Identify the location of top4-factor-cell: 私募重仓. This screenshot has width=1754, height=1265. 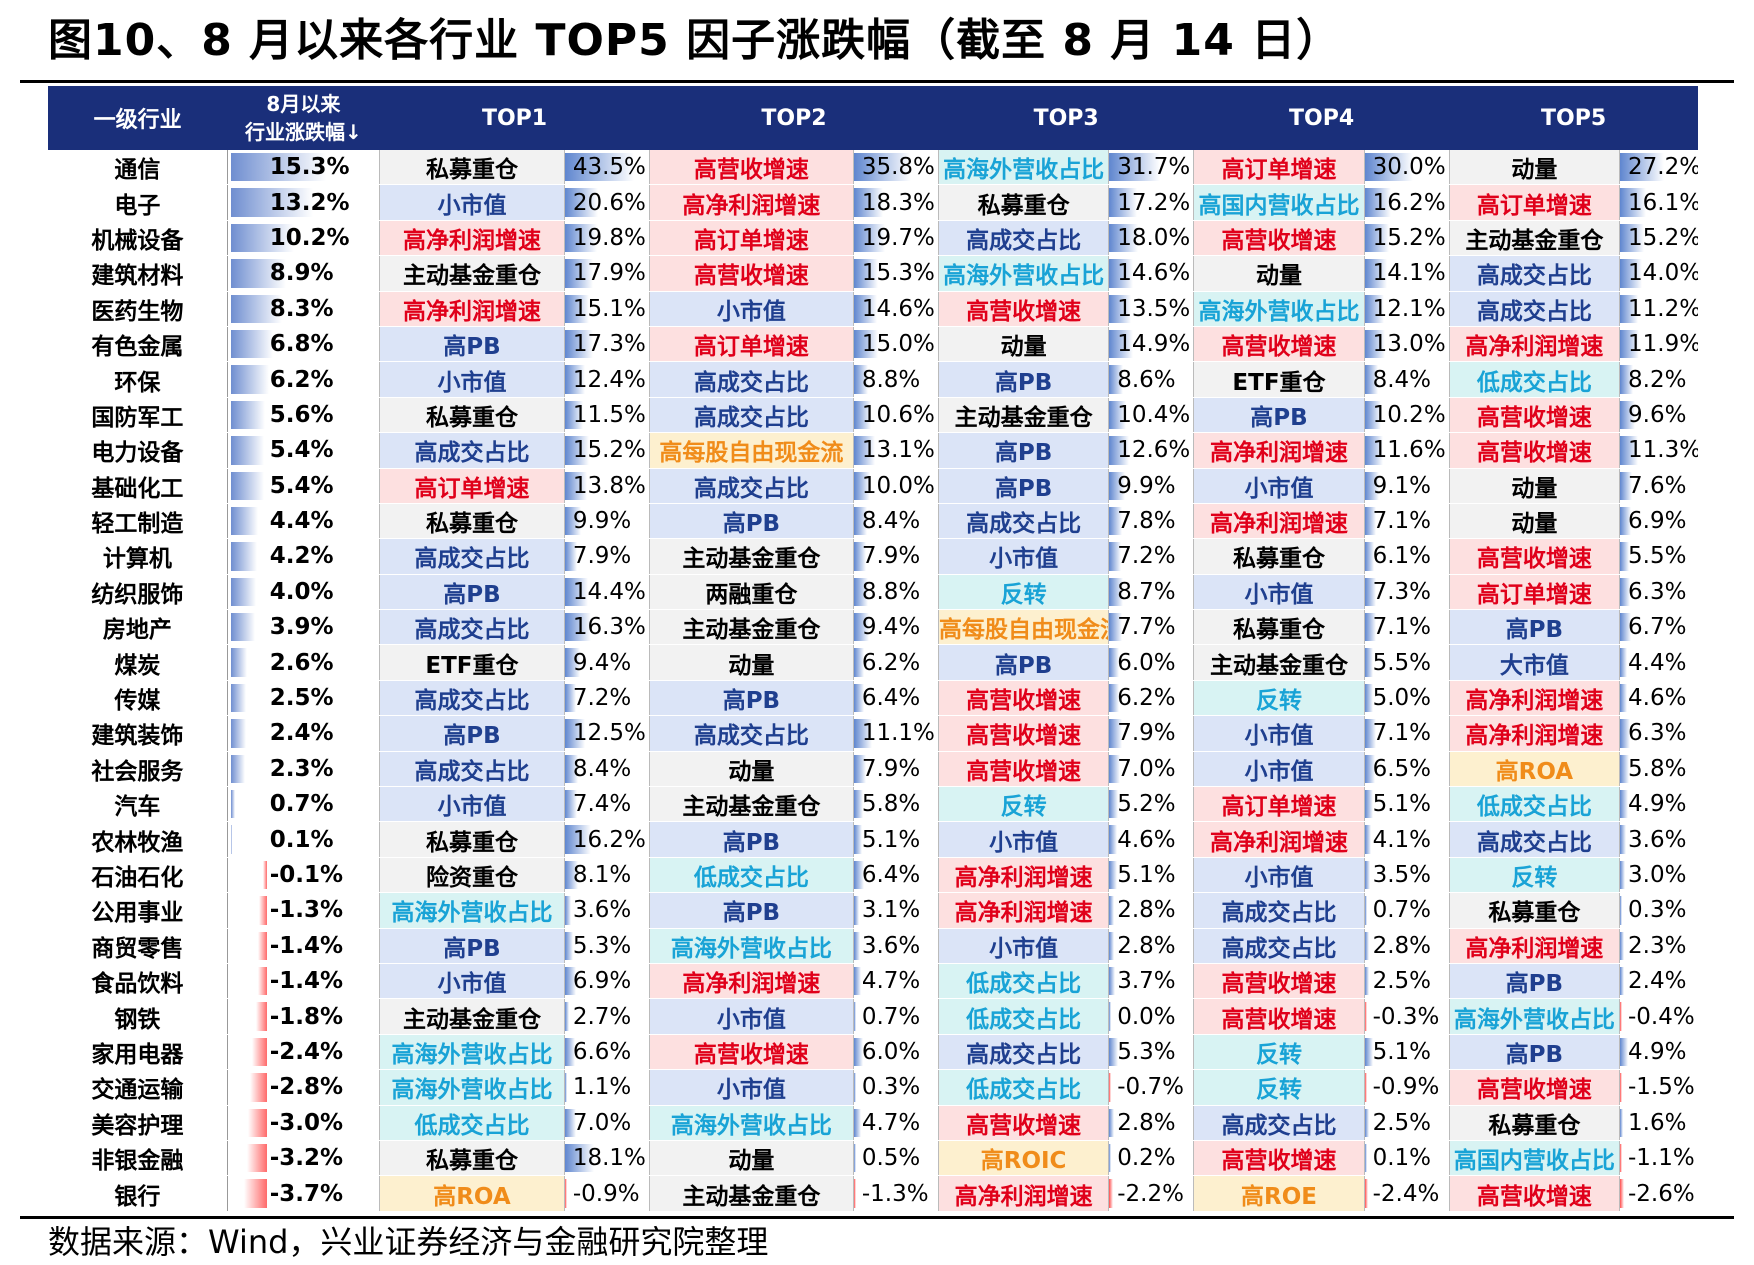
(1279, 556).